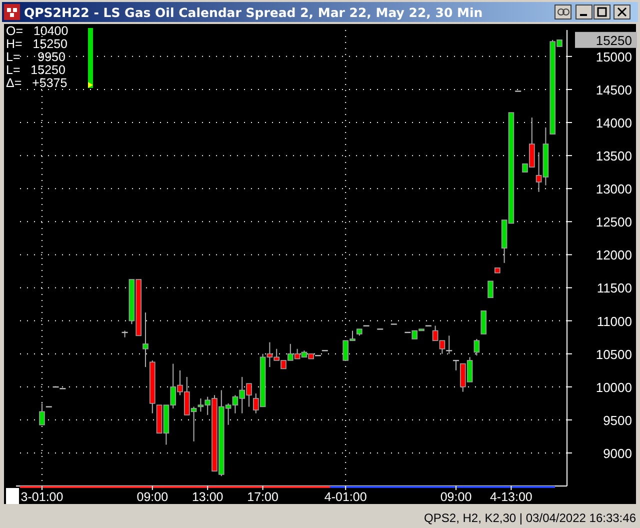 The image size is (640, 528). Describe the element at coordinates (614, 156) in the screenshot. I see `y-tick-label: 13500` at that location.